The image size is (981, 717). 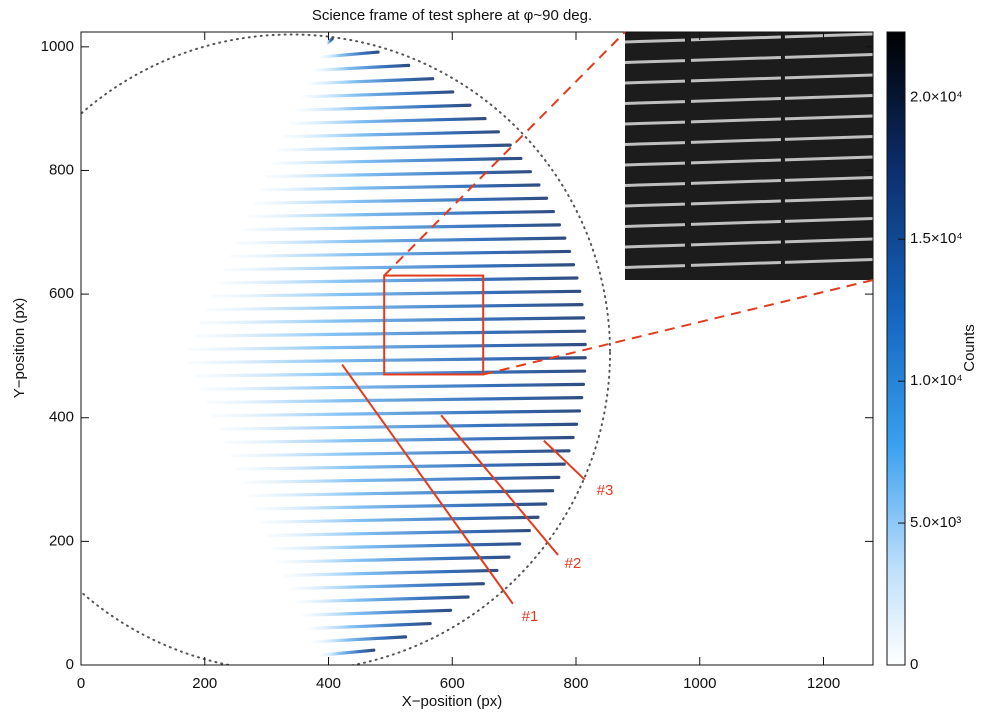 I want to click on annotation-label: #1, so click(x=530, y=616).